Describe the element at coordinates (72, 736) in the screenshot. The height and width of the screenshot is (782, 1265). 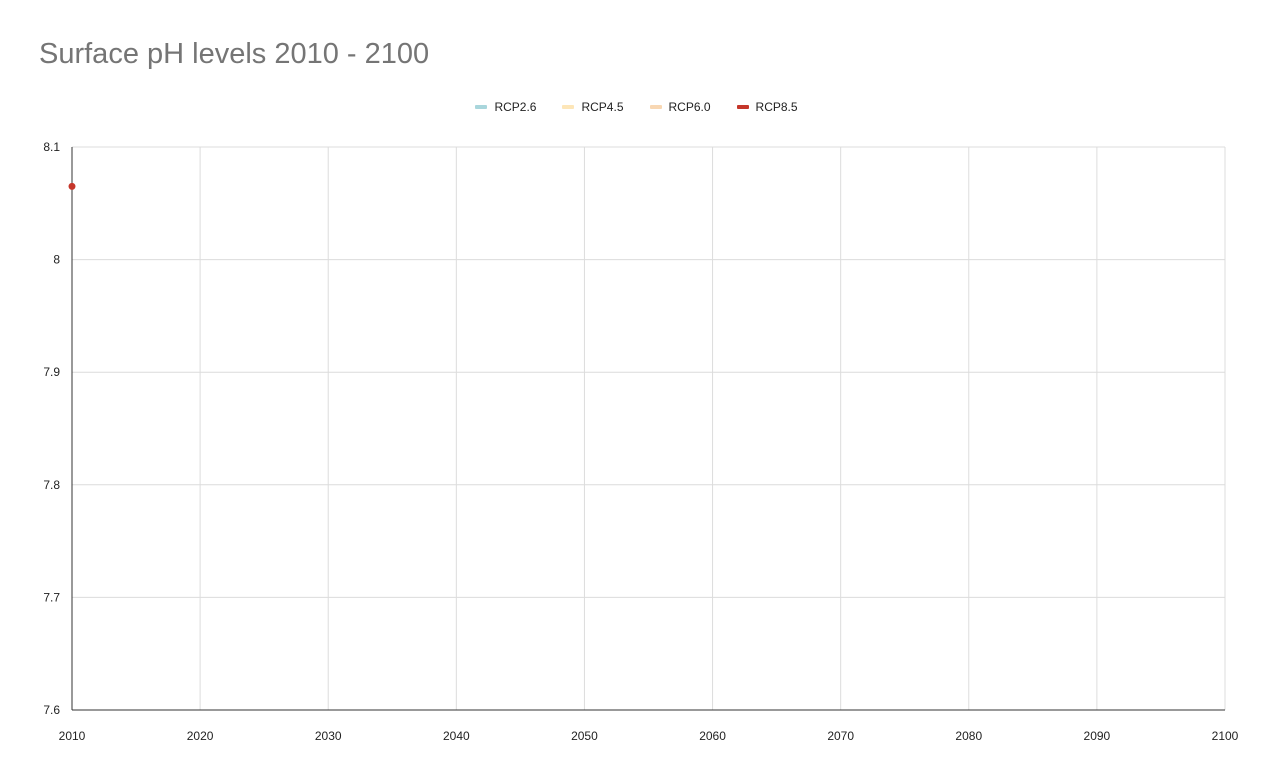
I see `x-tick-label-2010: 2010` at that location.